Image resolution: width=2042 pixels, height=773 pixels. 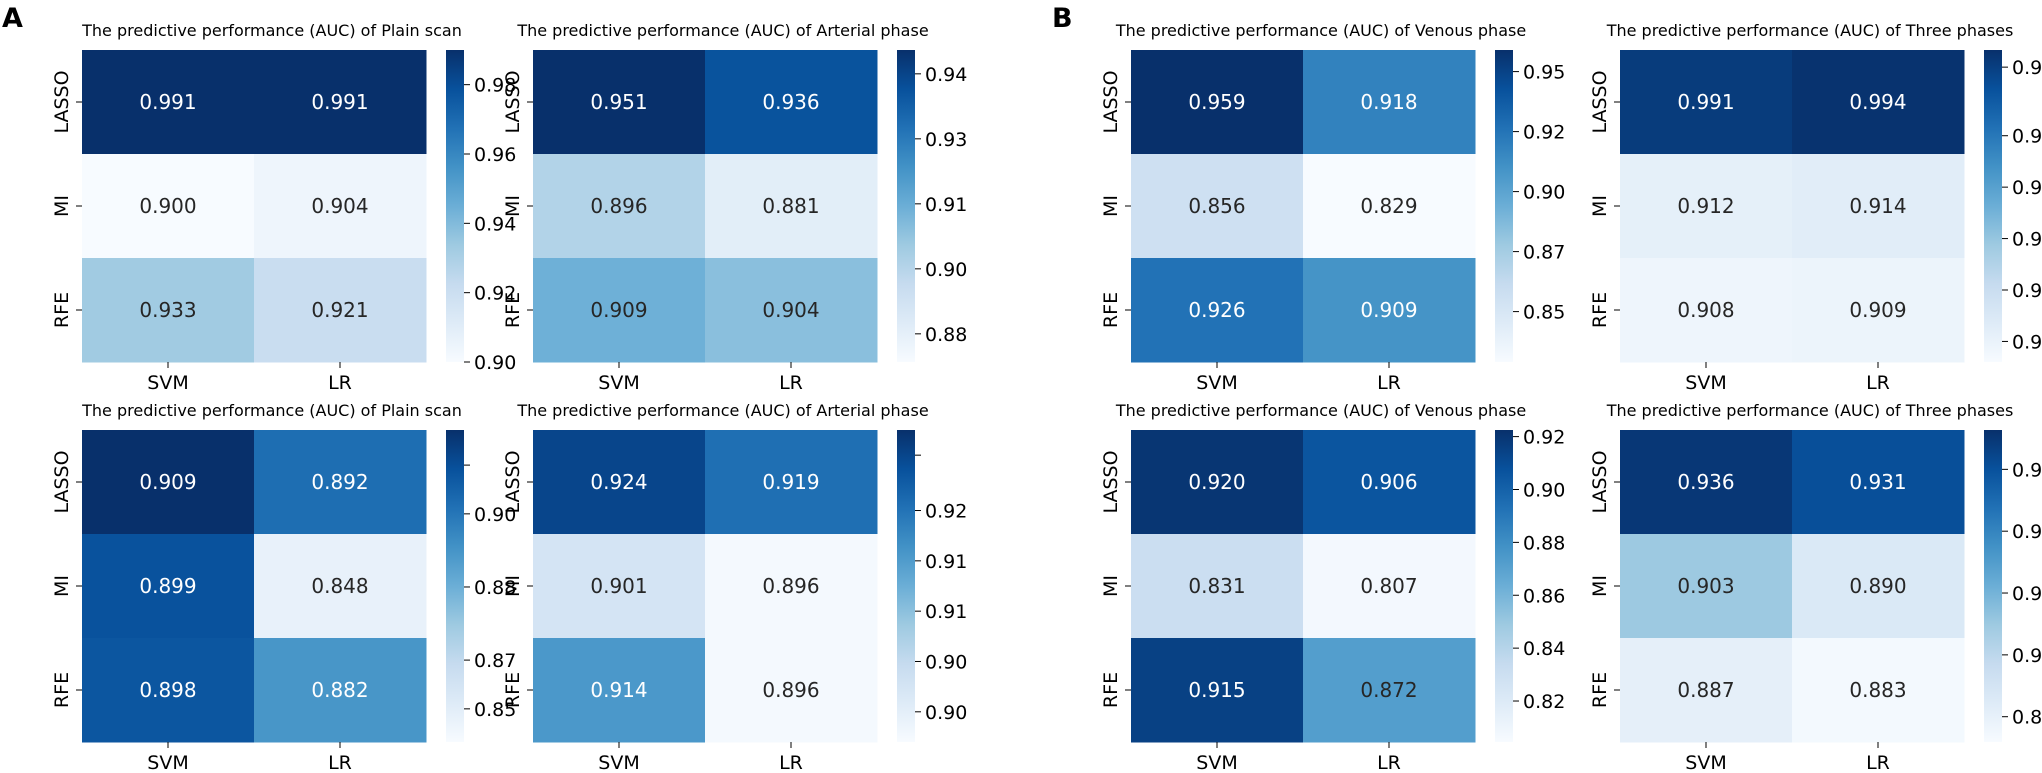 I want to click on cell-value-label: 0.881, so click(x=790, y=206).